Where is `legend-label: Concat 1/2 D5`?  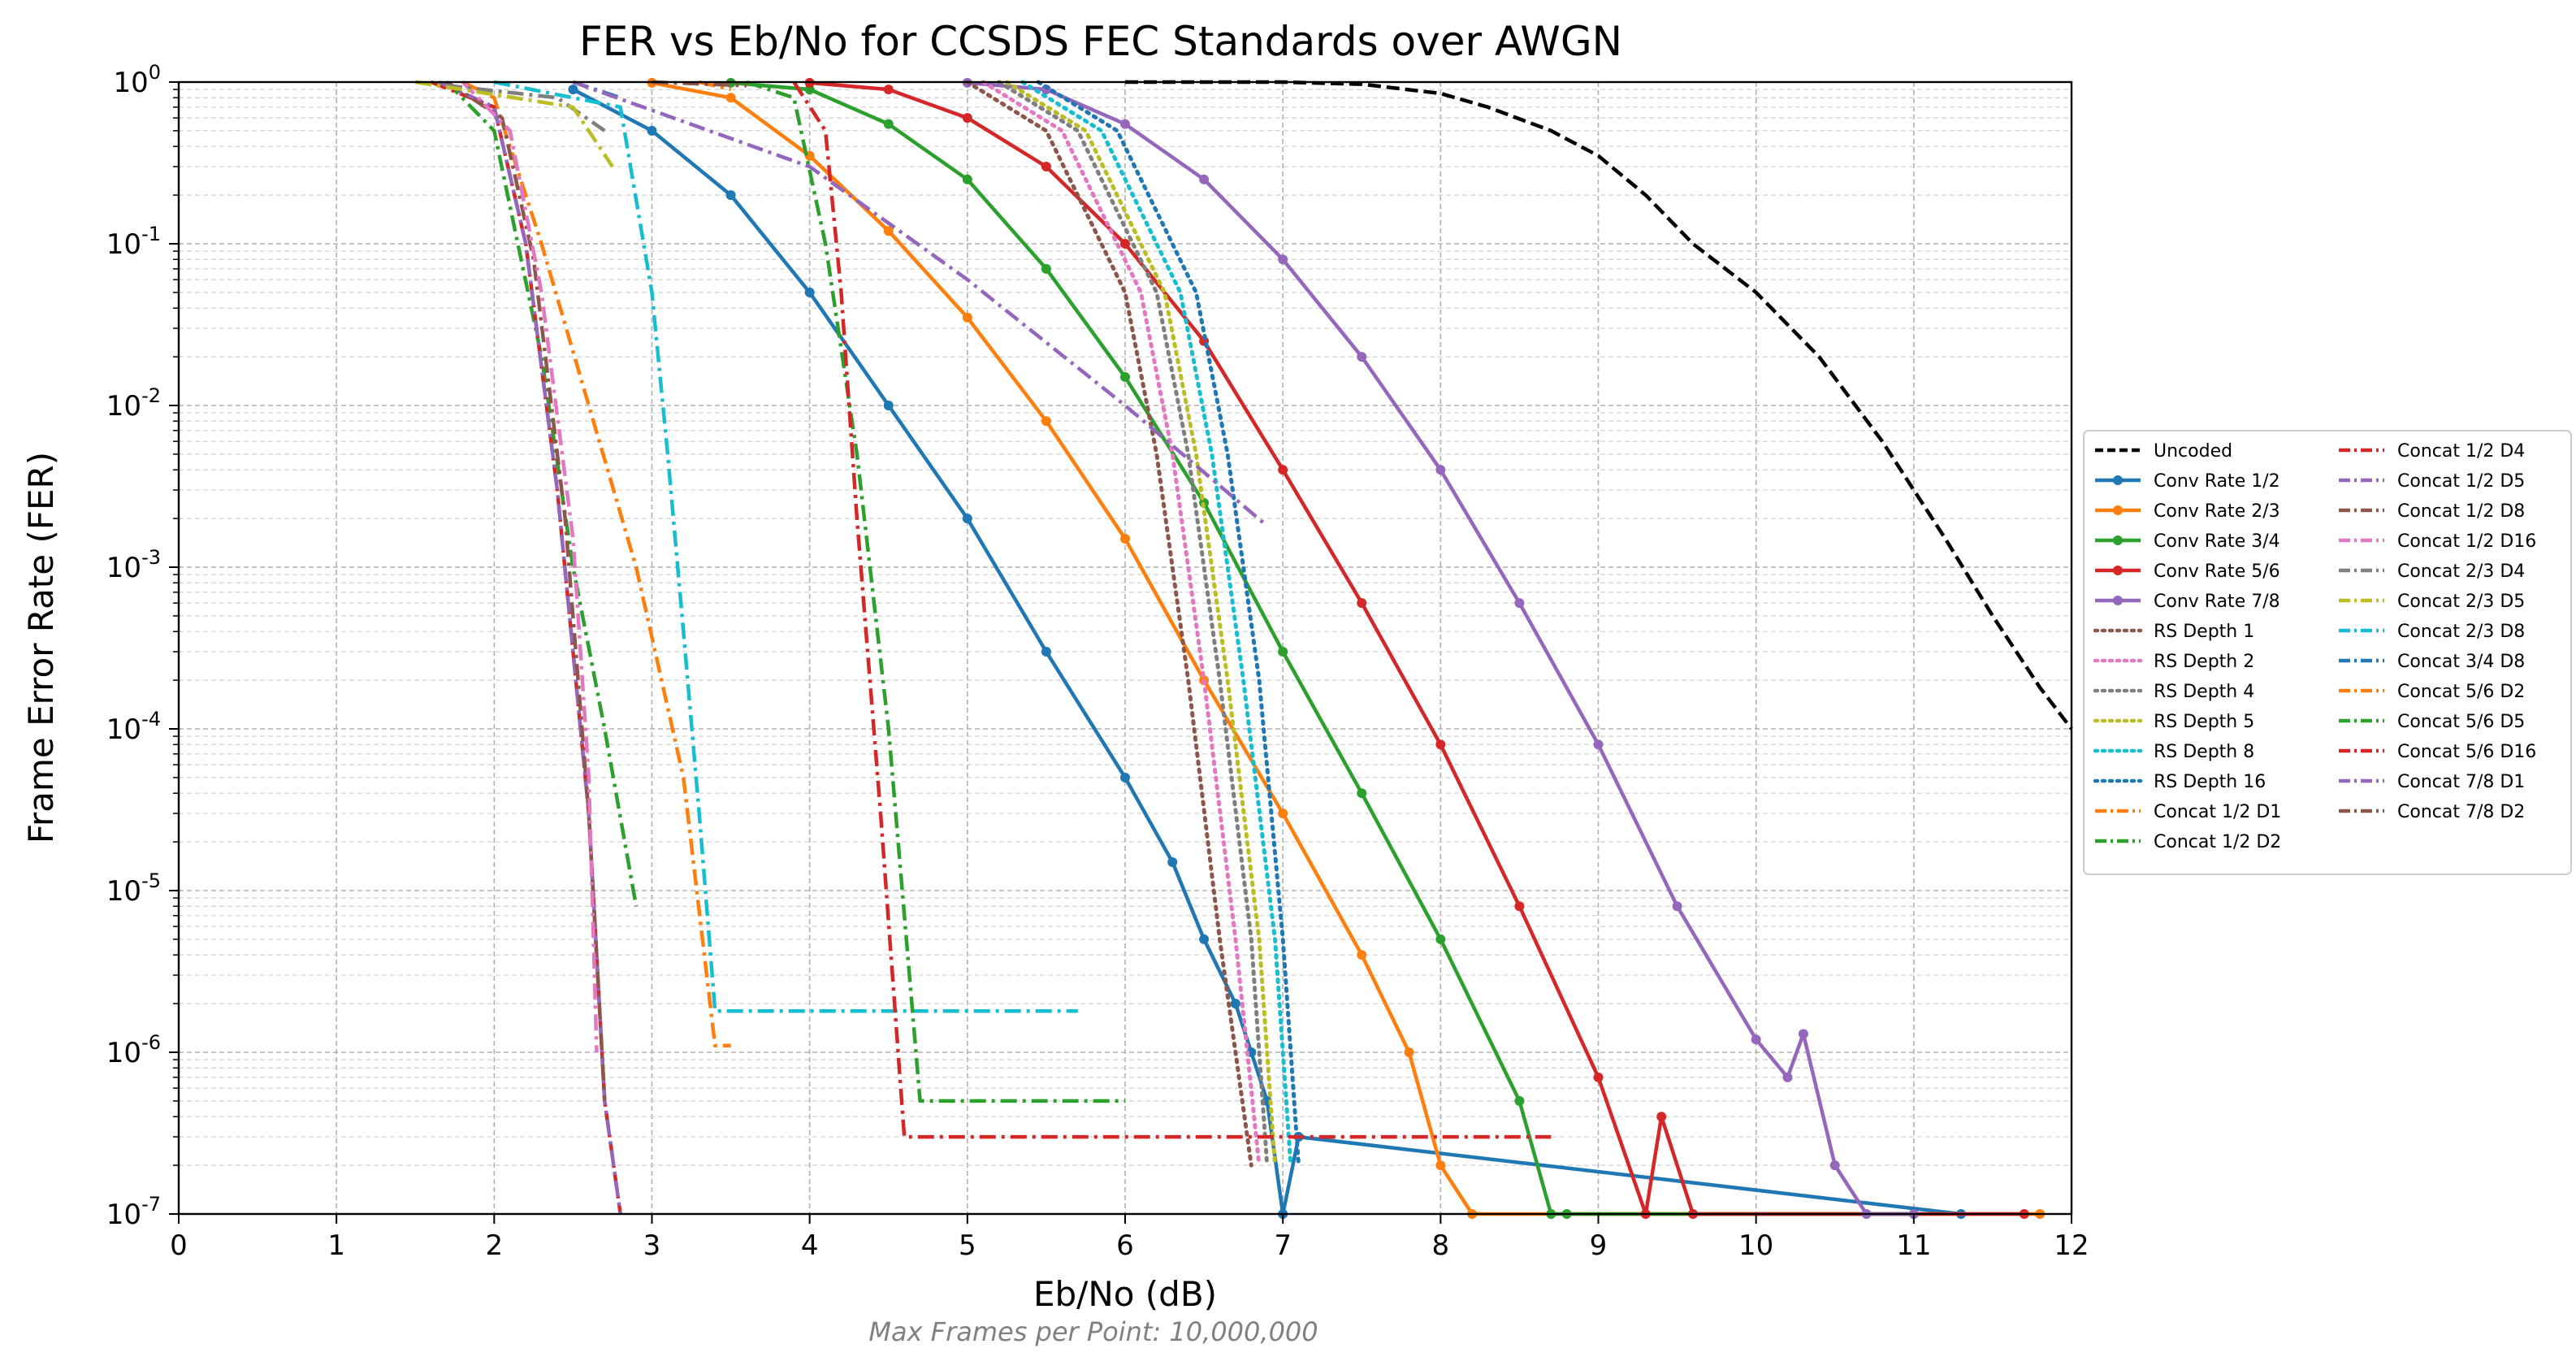
legend-label: Concat 1/2 D5 is located at coordinates (2461, 482).